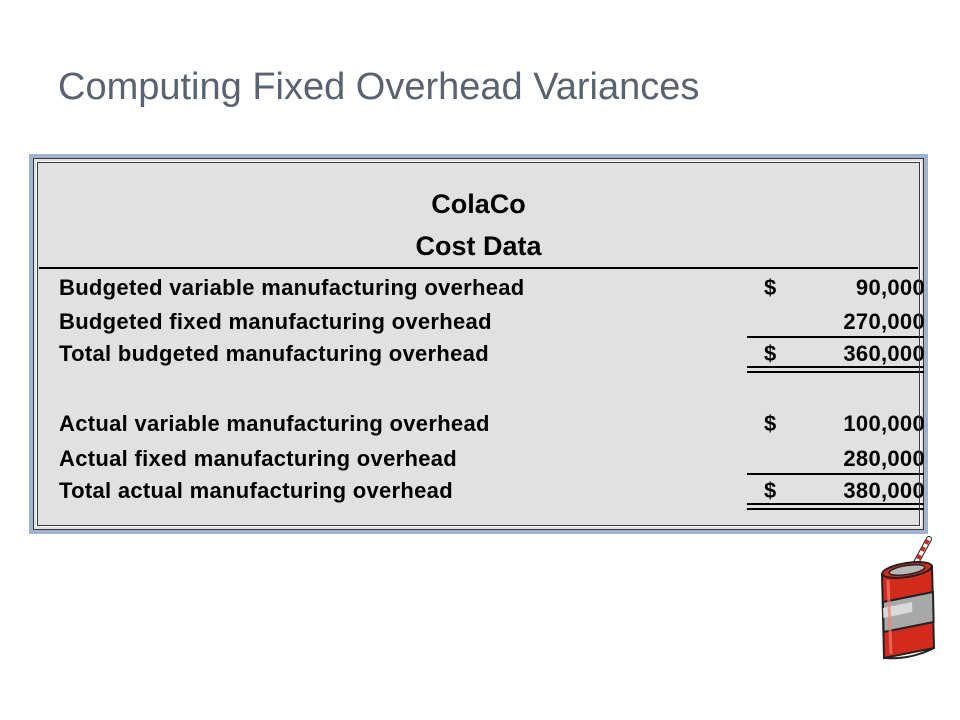  What do you see at coordinates (275, 321) in the screenshot?
I see `row-label: Budgeted fixed manufacturing overhead` at bounding box center [275, 321].